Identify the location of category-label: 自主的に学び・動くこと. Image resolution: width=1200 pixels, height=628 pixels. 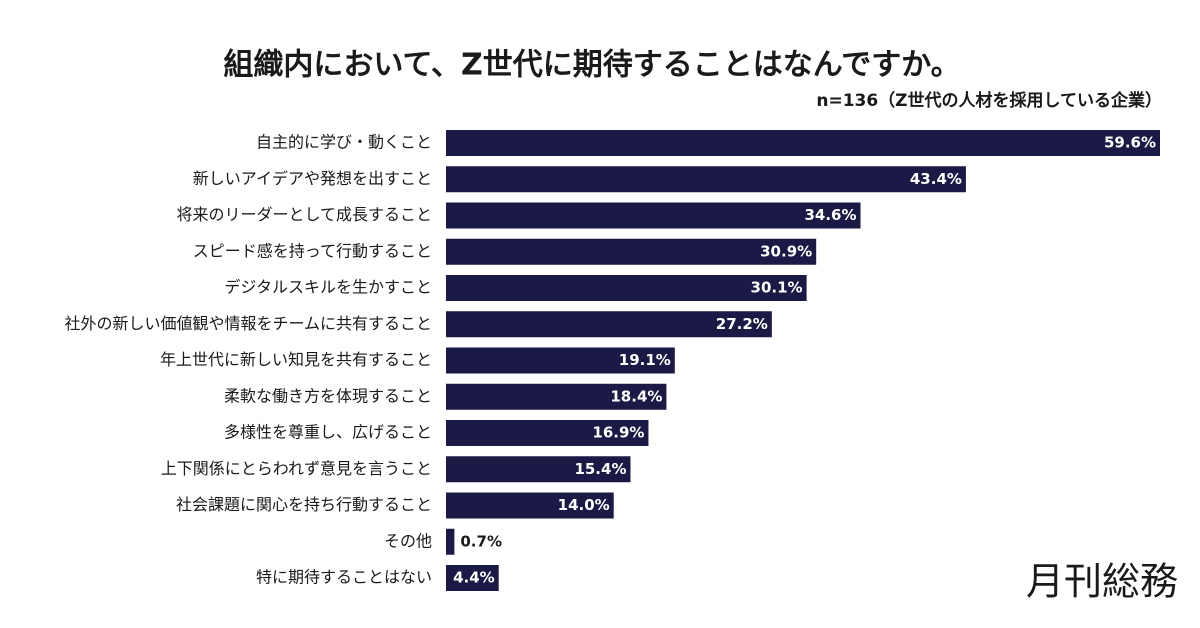
(344, 142).